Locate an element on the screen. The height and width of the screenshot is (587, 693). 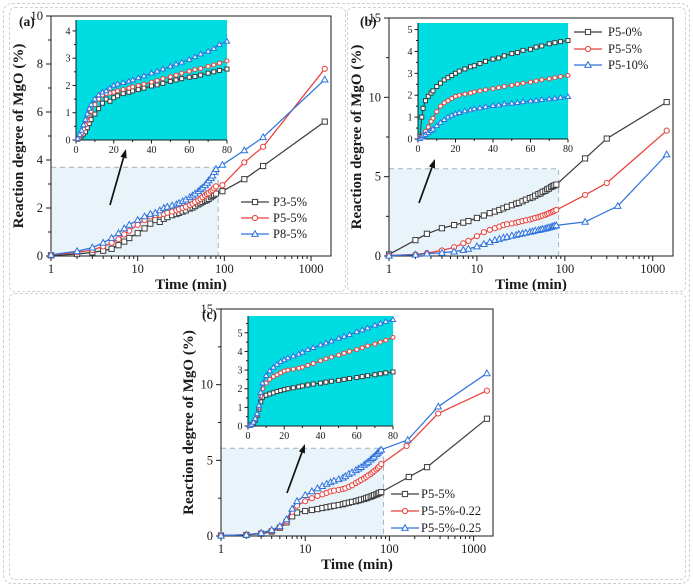
inset-series-P5-5%-0.25 is located at coordinates (321, 372).